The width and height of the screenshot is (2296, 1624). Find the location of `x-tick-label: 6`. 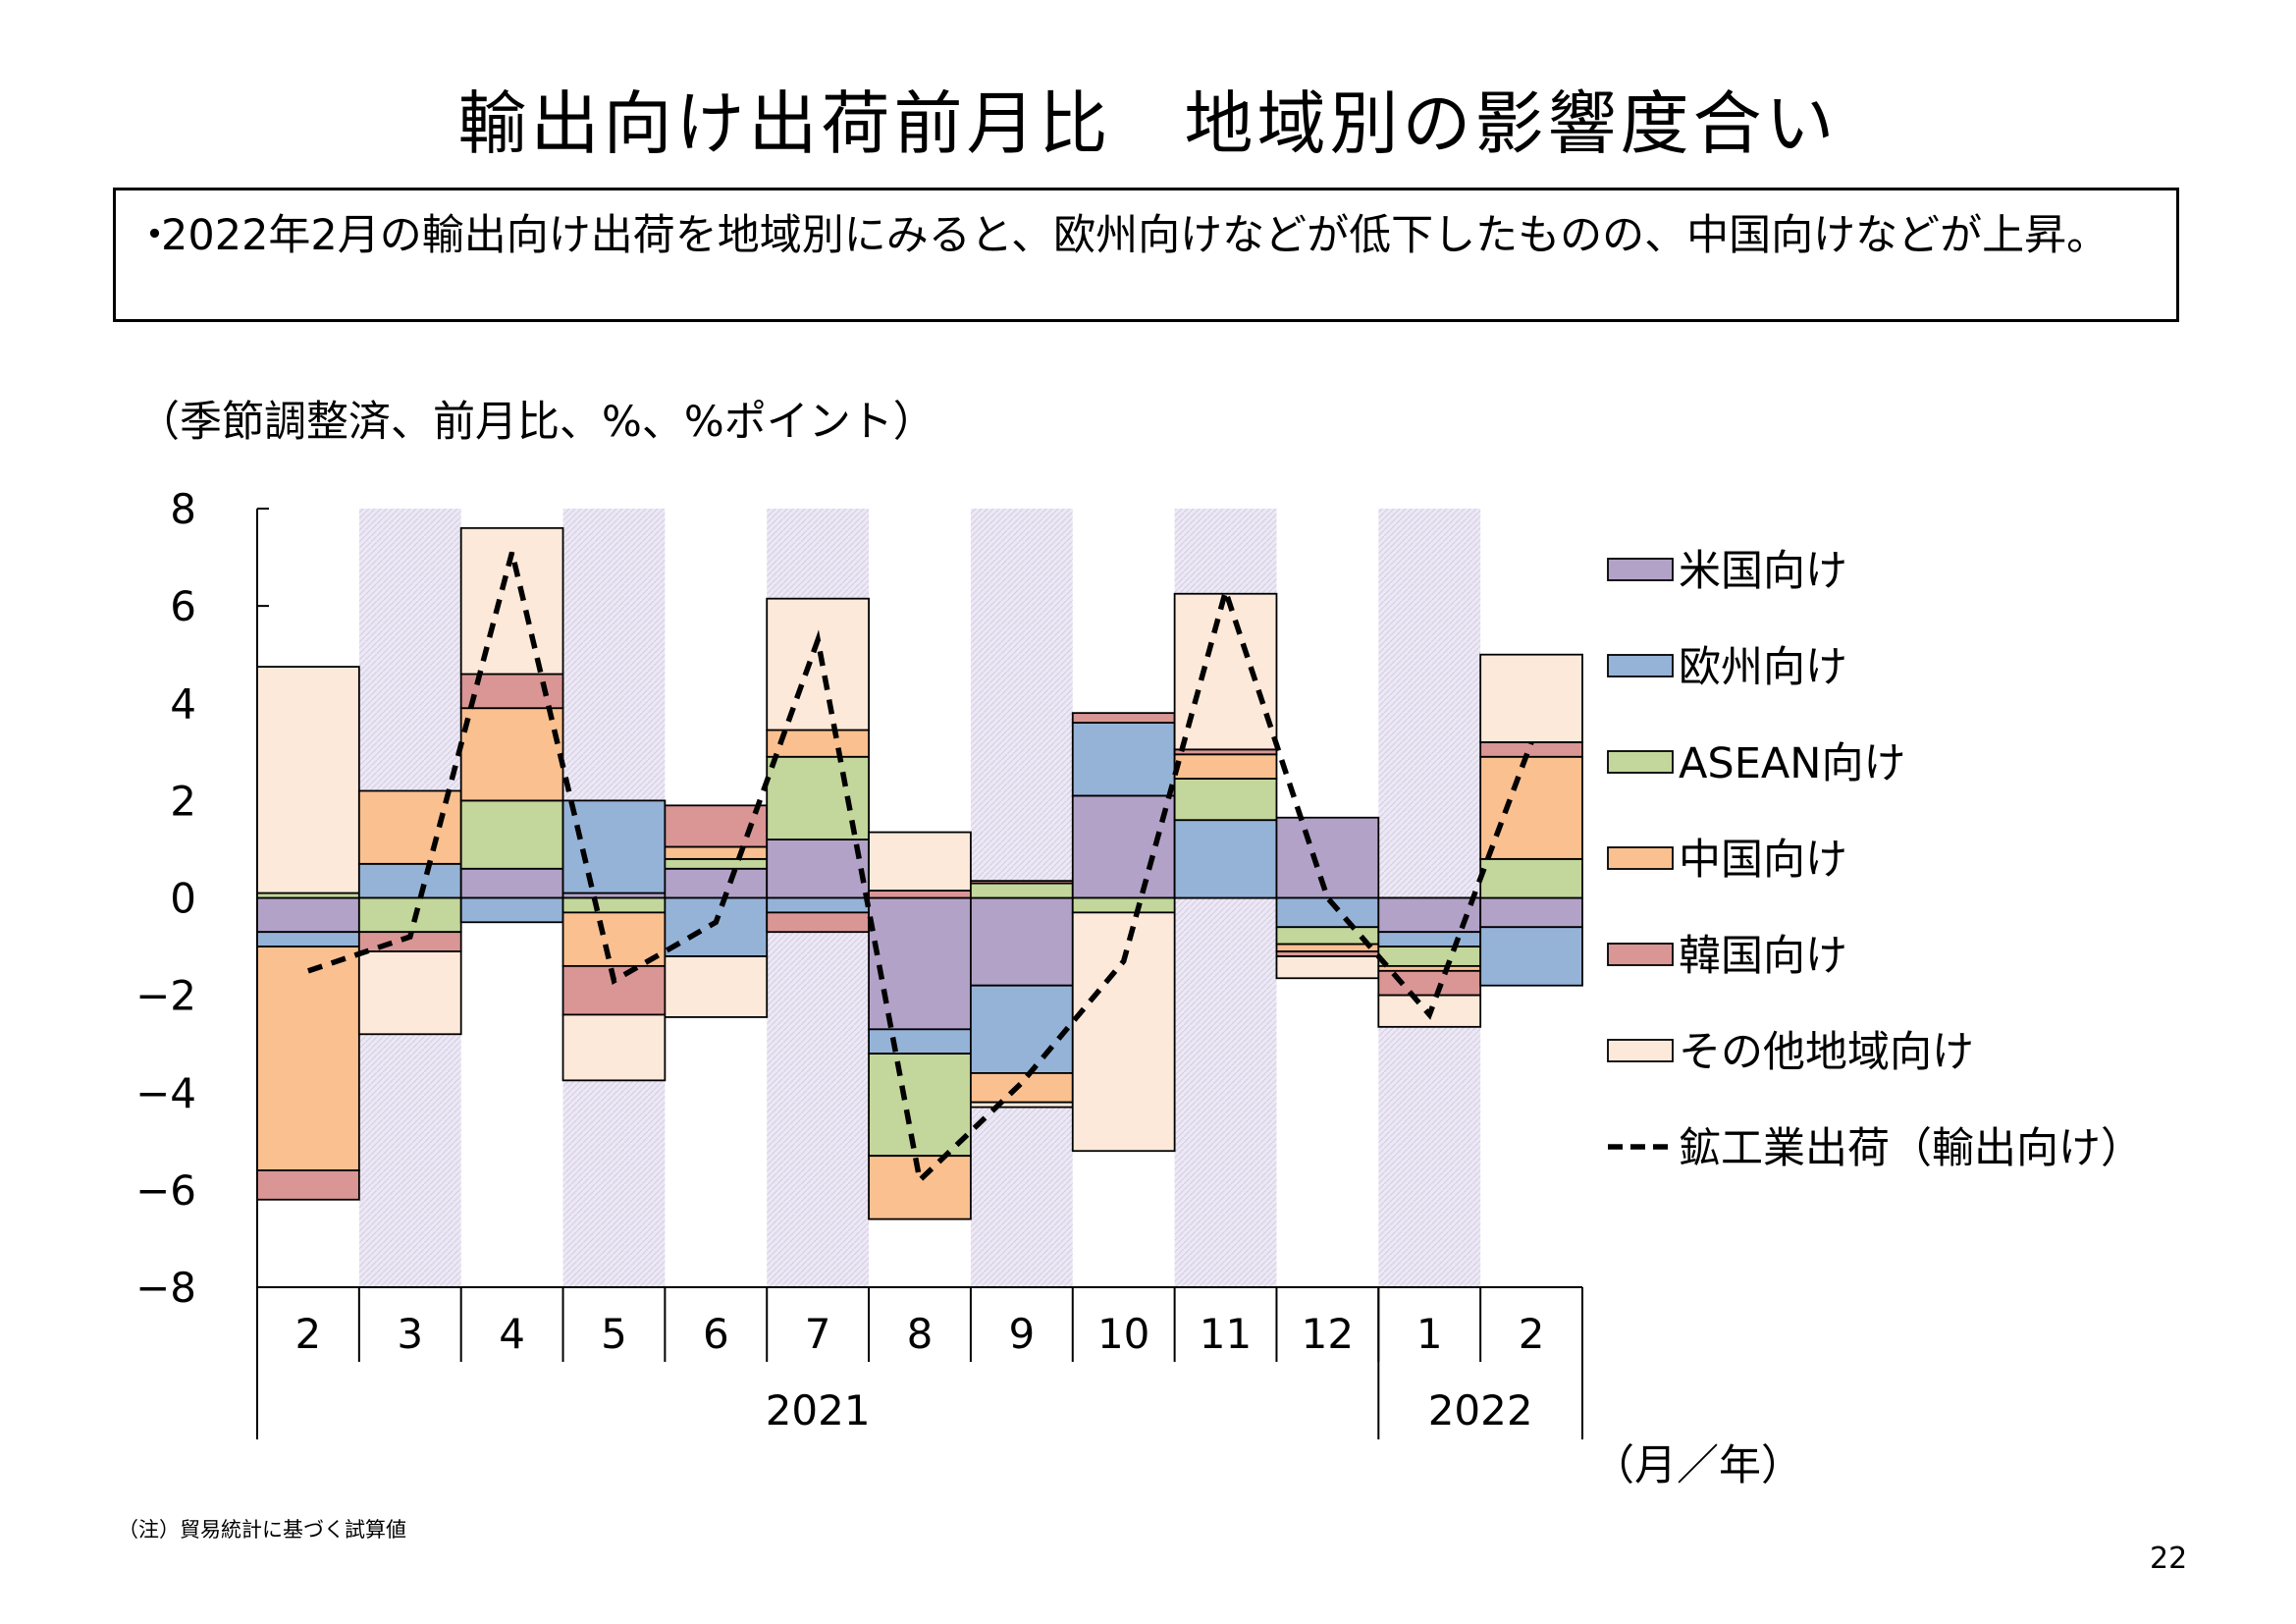

x-tick-label: 6 is located at coordinates (716, 1334).